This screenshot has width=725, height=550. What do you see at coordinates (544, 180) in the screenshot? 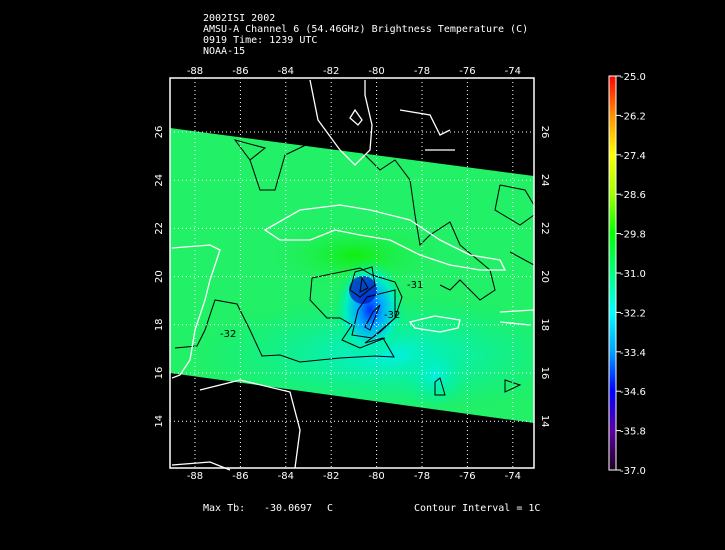
I see `y-tick-label-right: 24` at bounding box center [544, 180].